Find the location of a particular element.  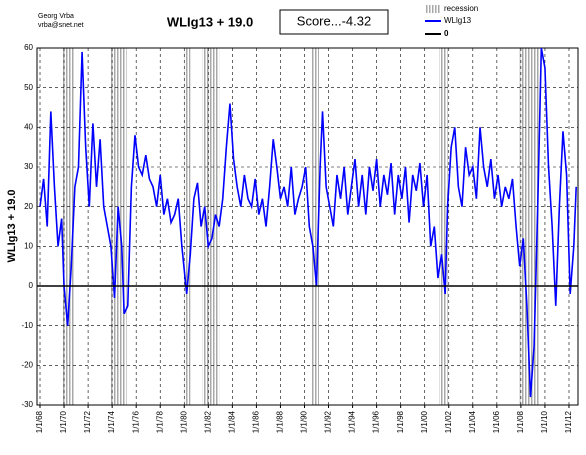

chart-title: WLIg13 + 19.0 is located at coordinates (210, 21).